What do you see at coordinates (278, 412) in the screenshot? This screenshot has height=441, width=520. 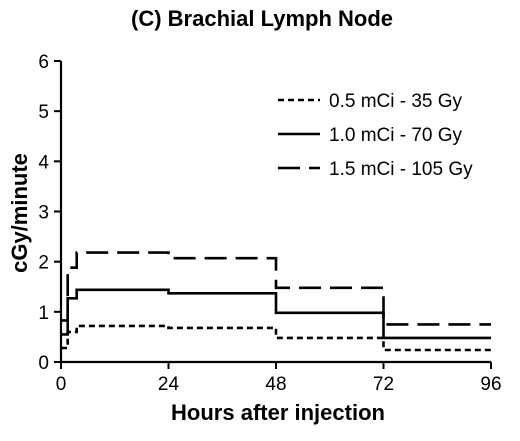 I see `x-axis-label: Hours after injection` at bounding box center [278, 412].